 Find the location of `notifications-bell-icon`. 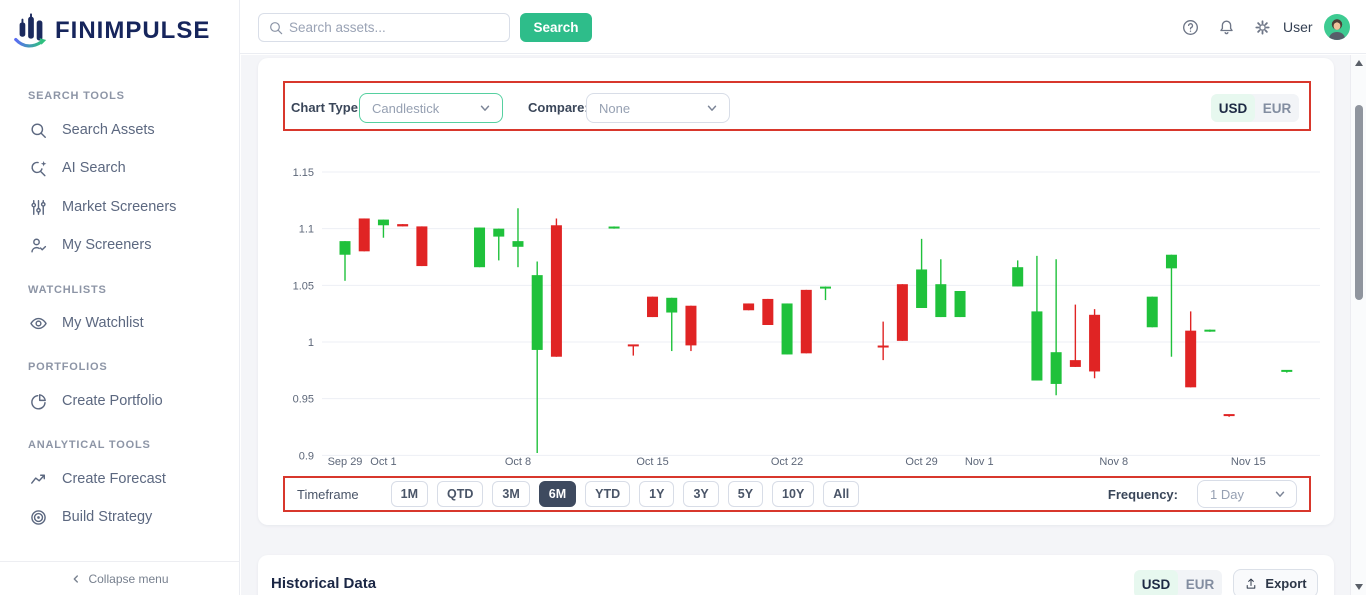

notifications-bell-icon is located at coordinates (1226, 27).